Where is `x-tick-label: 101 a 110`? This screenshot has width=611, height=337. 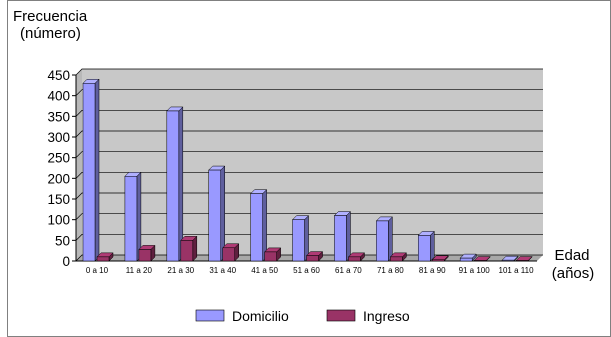
x-tick-label: 101 a 110 is located at coordinates (517, 270).